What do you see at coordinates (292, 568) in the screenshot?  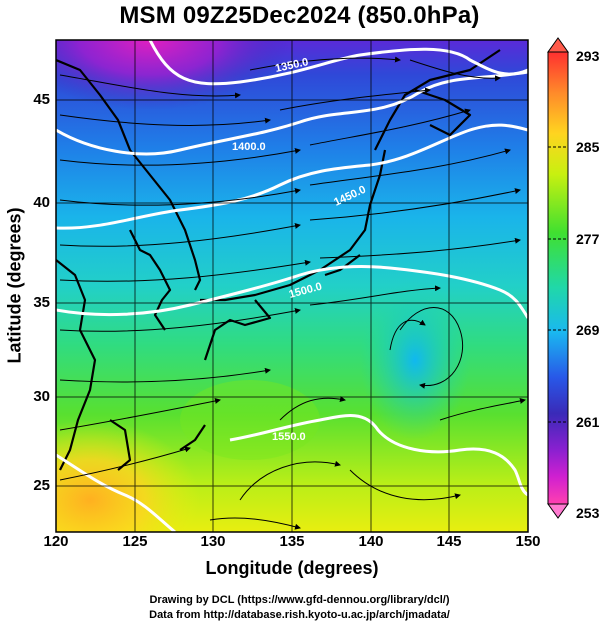 I see `x-axis-label: Longitude (degrees)` at bounding box center [292, 568].